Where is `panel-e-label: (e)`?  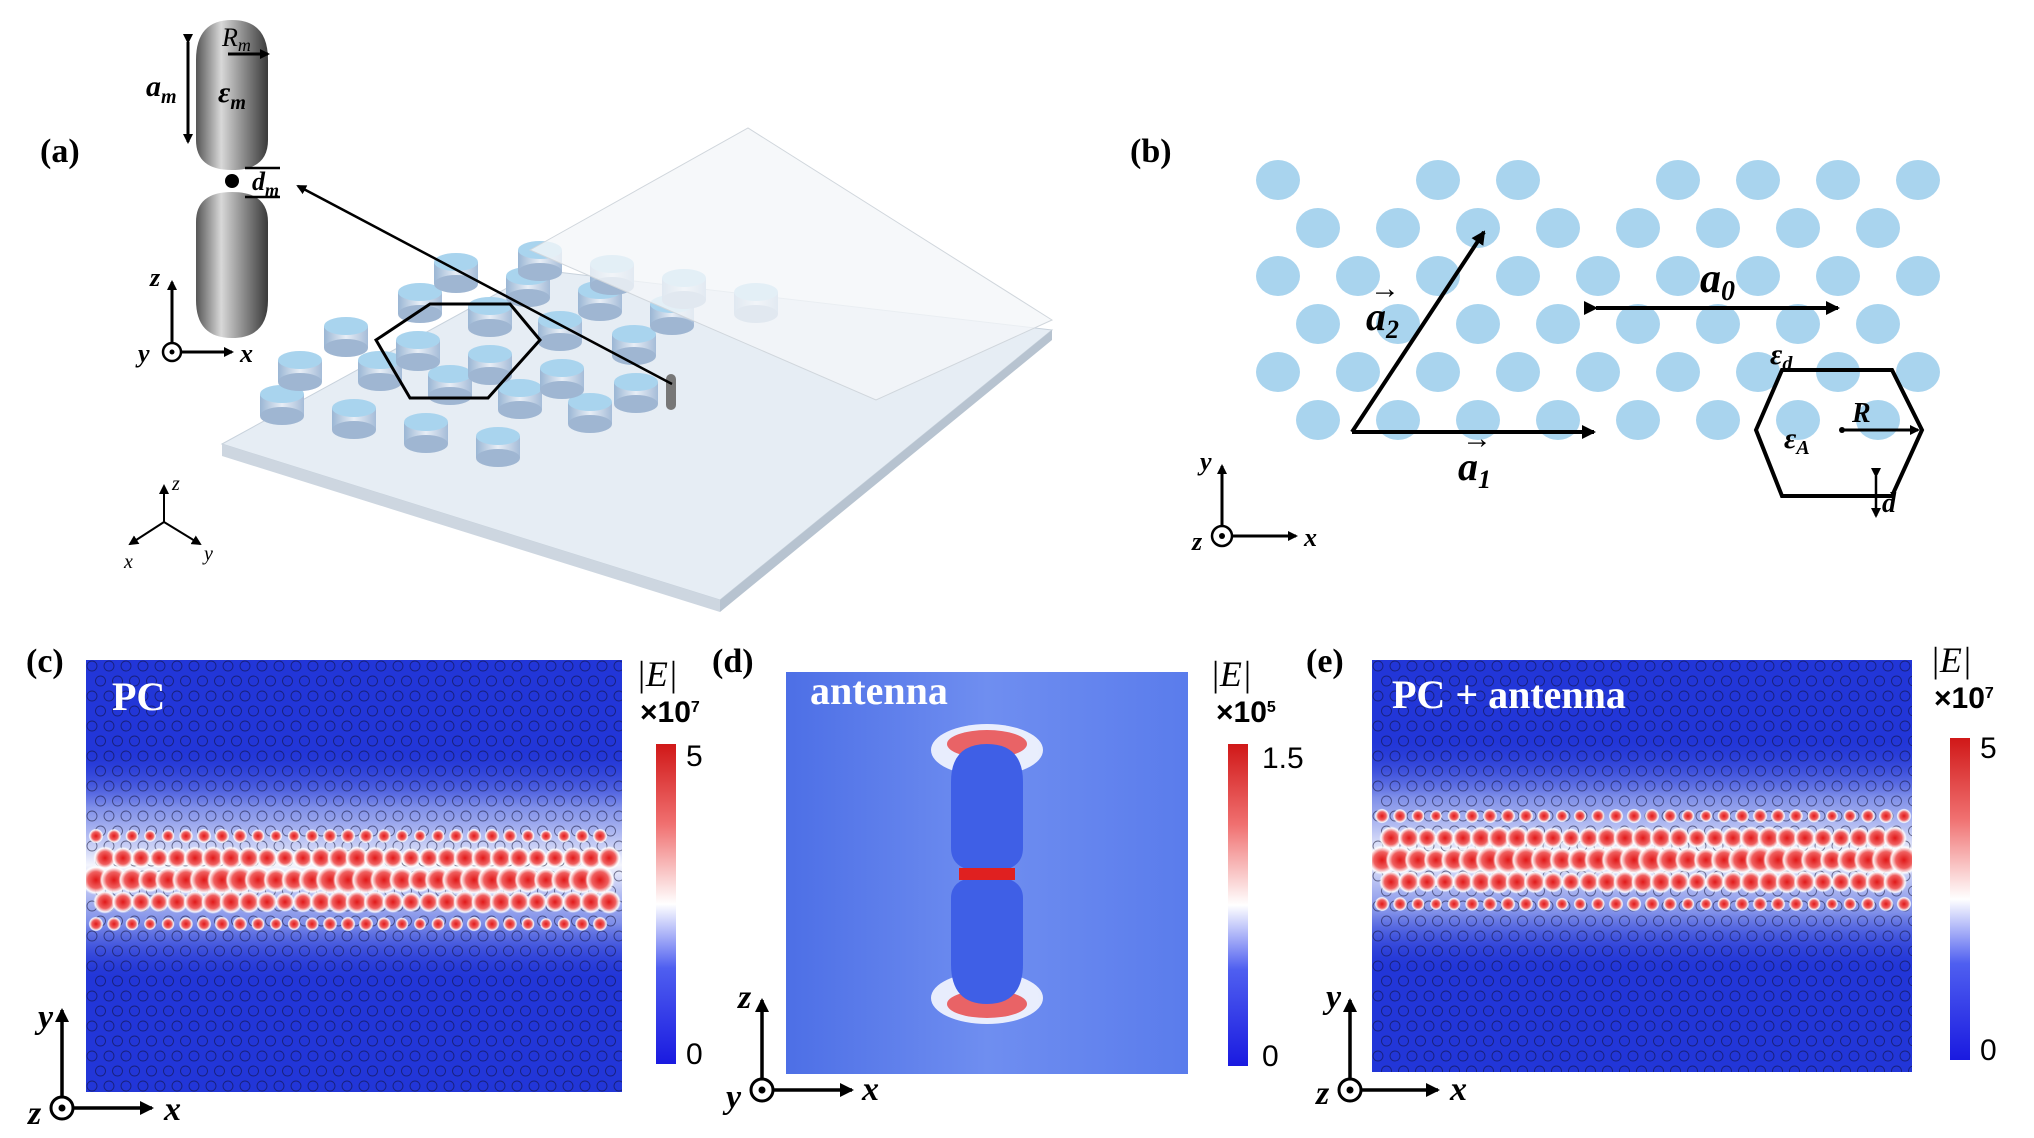
panel-e-label: (e) is located at coordinates (1325, 661).